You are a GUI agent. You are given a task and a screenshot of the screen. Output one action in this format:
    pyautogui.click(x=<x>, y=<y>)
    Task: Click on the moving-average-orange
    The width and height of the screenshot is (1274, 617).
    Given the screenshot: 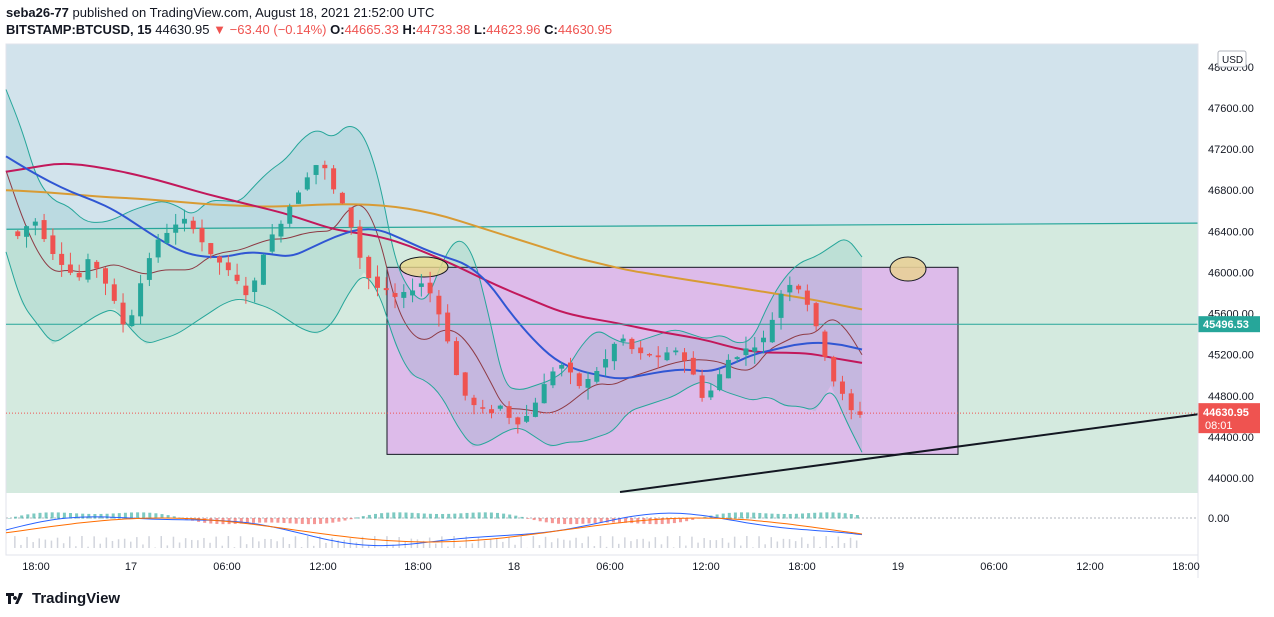 What is the action you would take?
    pyautogui.click(x=434, y=250)
    